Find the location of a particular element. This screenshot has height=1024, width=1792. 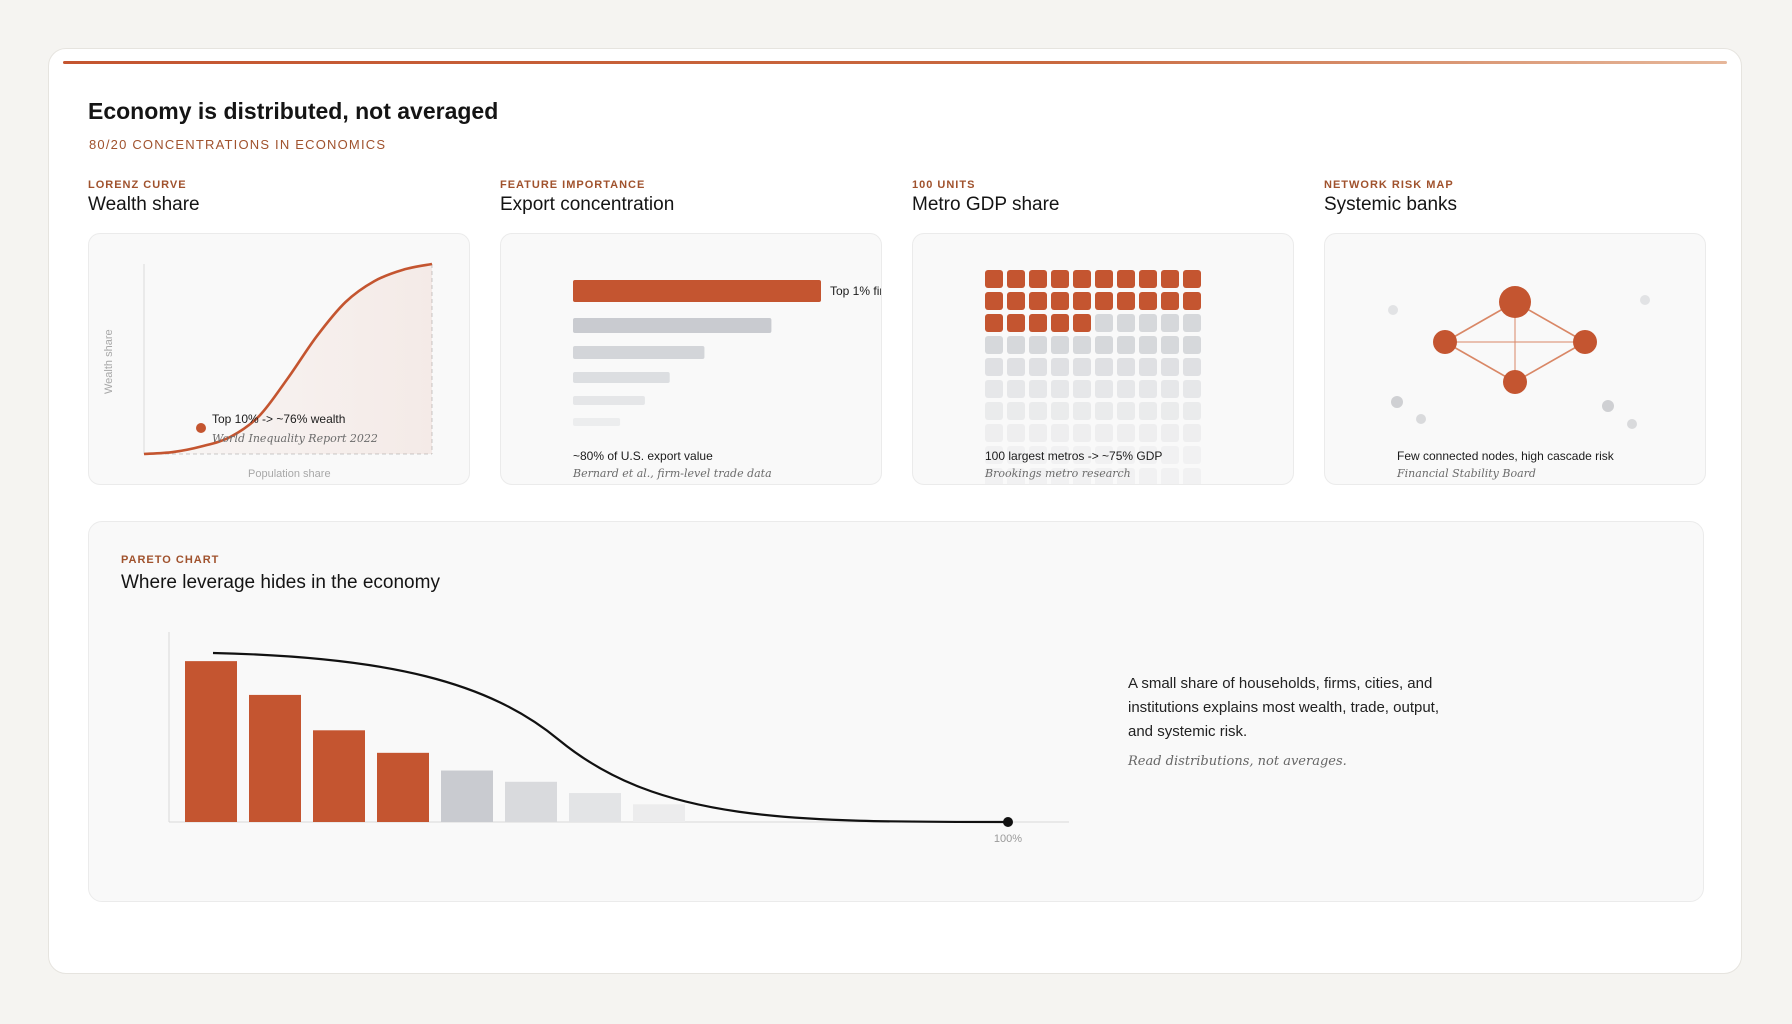

network-source: Financial Stability Board is located at coordinates (1466, 473).